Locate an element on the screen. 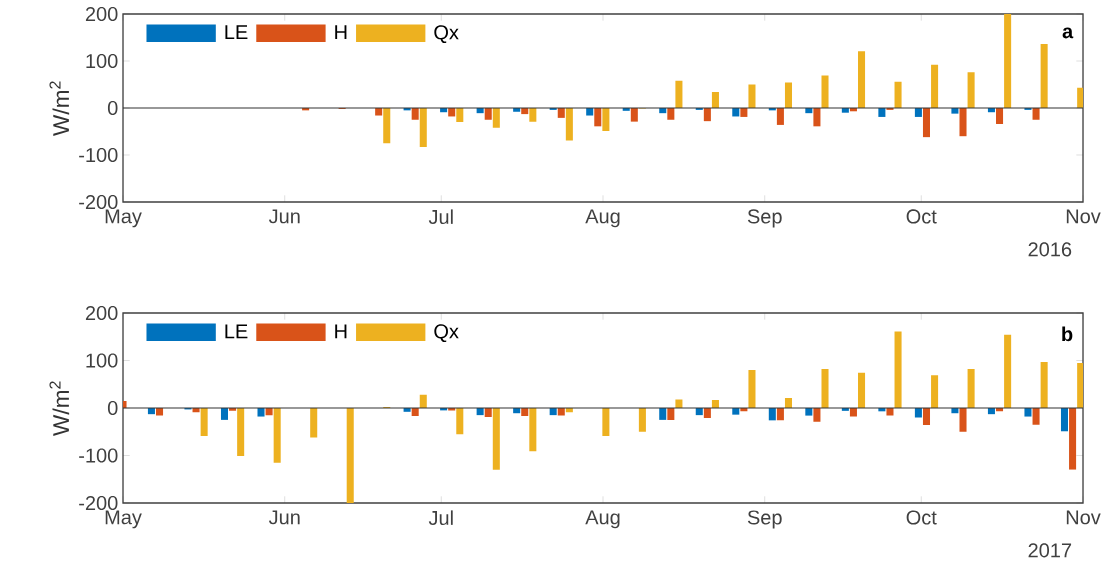  text: 2017 is located at coordinates (1050, 550).